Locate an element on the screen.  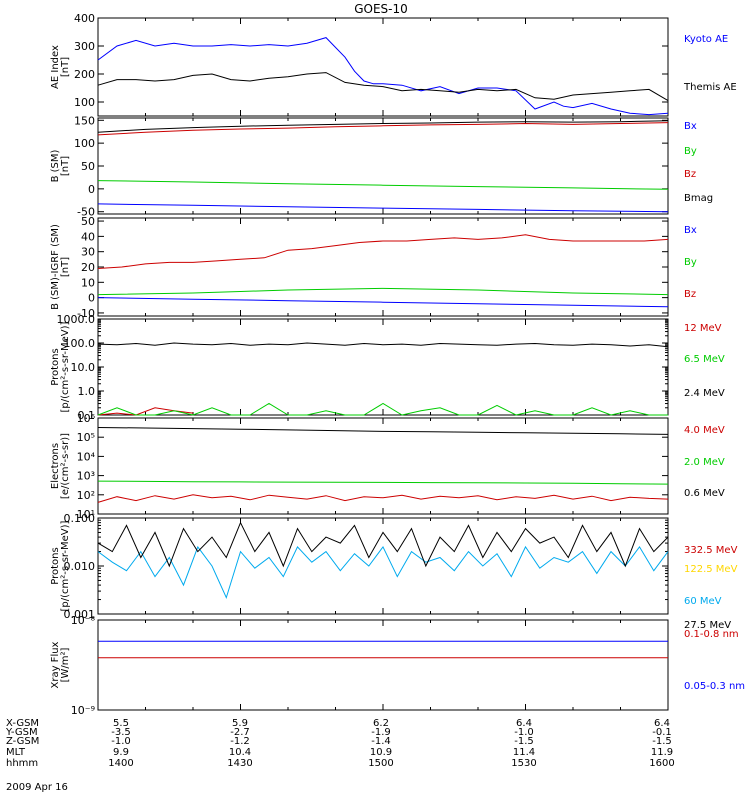
y-tick-label: 0.001 is located at coordinates (80, 614).